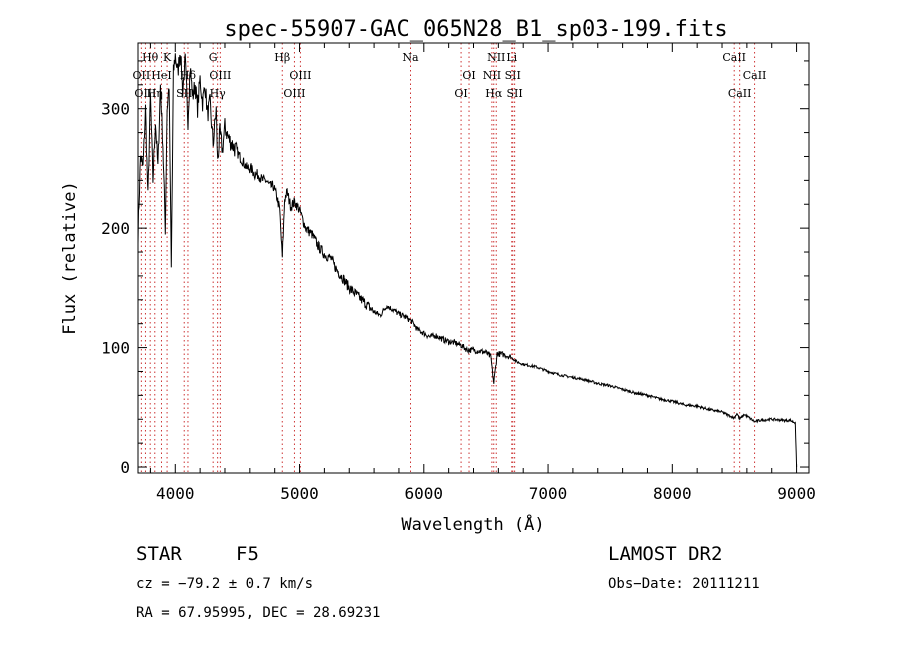 The image size is (900, 650). What do you see at coordinates (115, 228) in the screenshot?
I see `y-tick-label: 200` at bounding box center [115, 228].